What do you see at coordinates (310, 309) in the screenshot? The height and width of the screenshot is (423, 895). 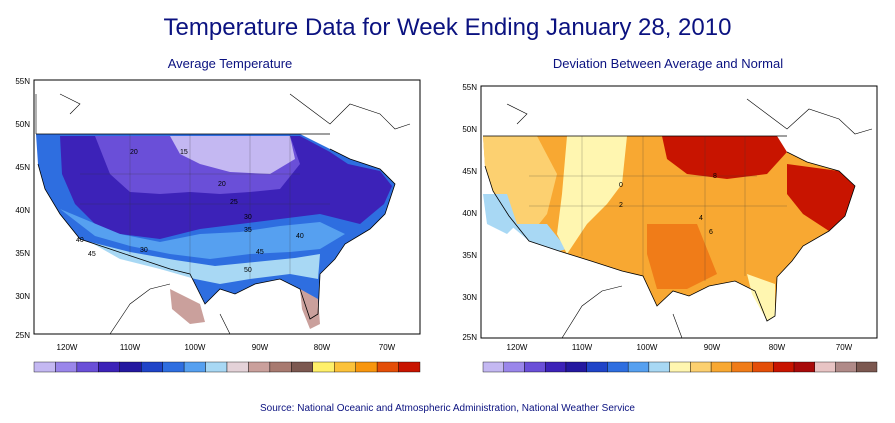 I see `florida-warm-area` at bounding box center [310, 309].